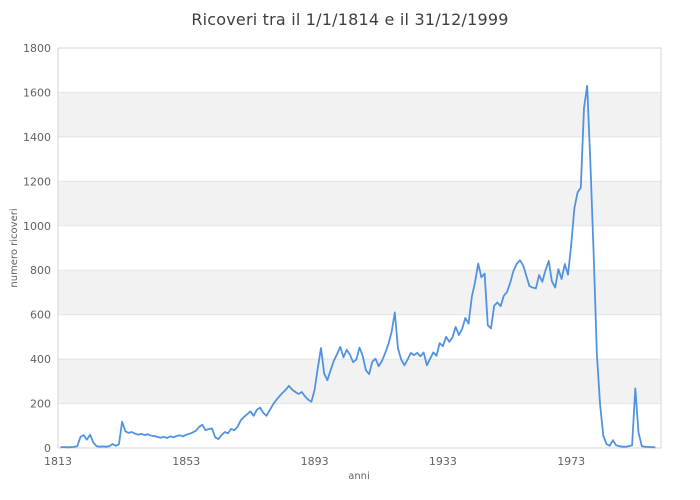  Describe the element at coordinates (37, 48) in the screenshot. I see `y-tick-label: 1800` at that location.